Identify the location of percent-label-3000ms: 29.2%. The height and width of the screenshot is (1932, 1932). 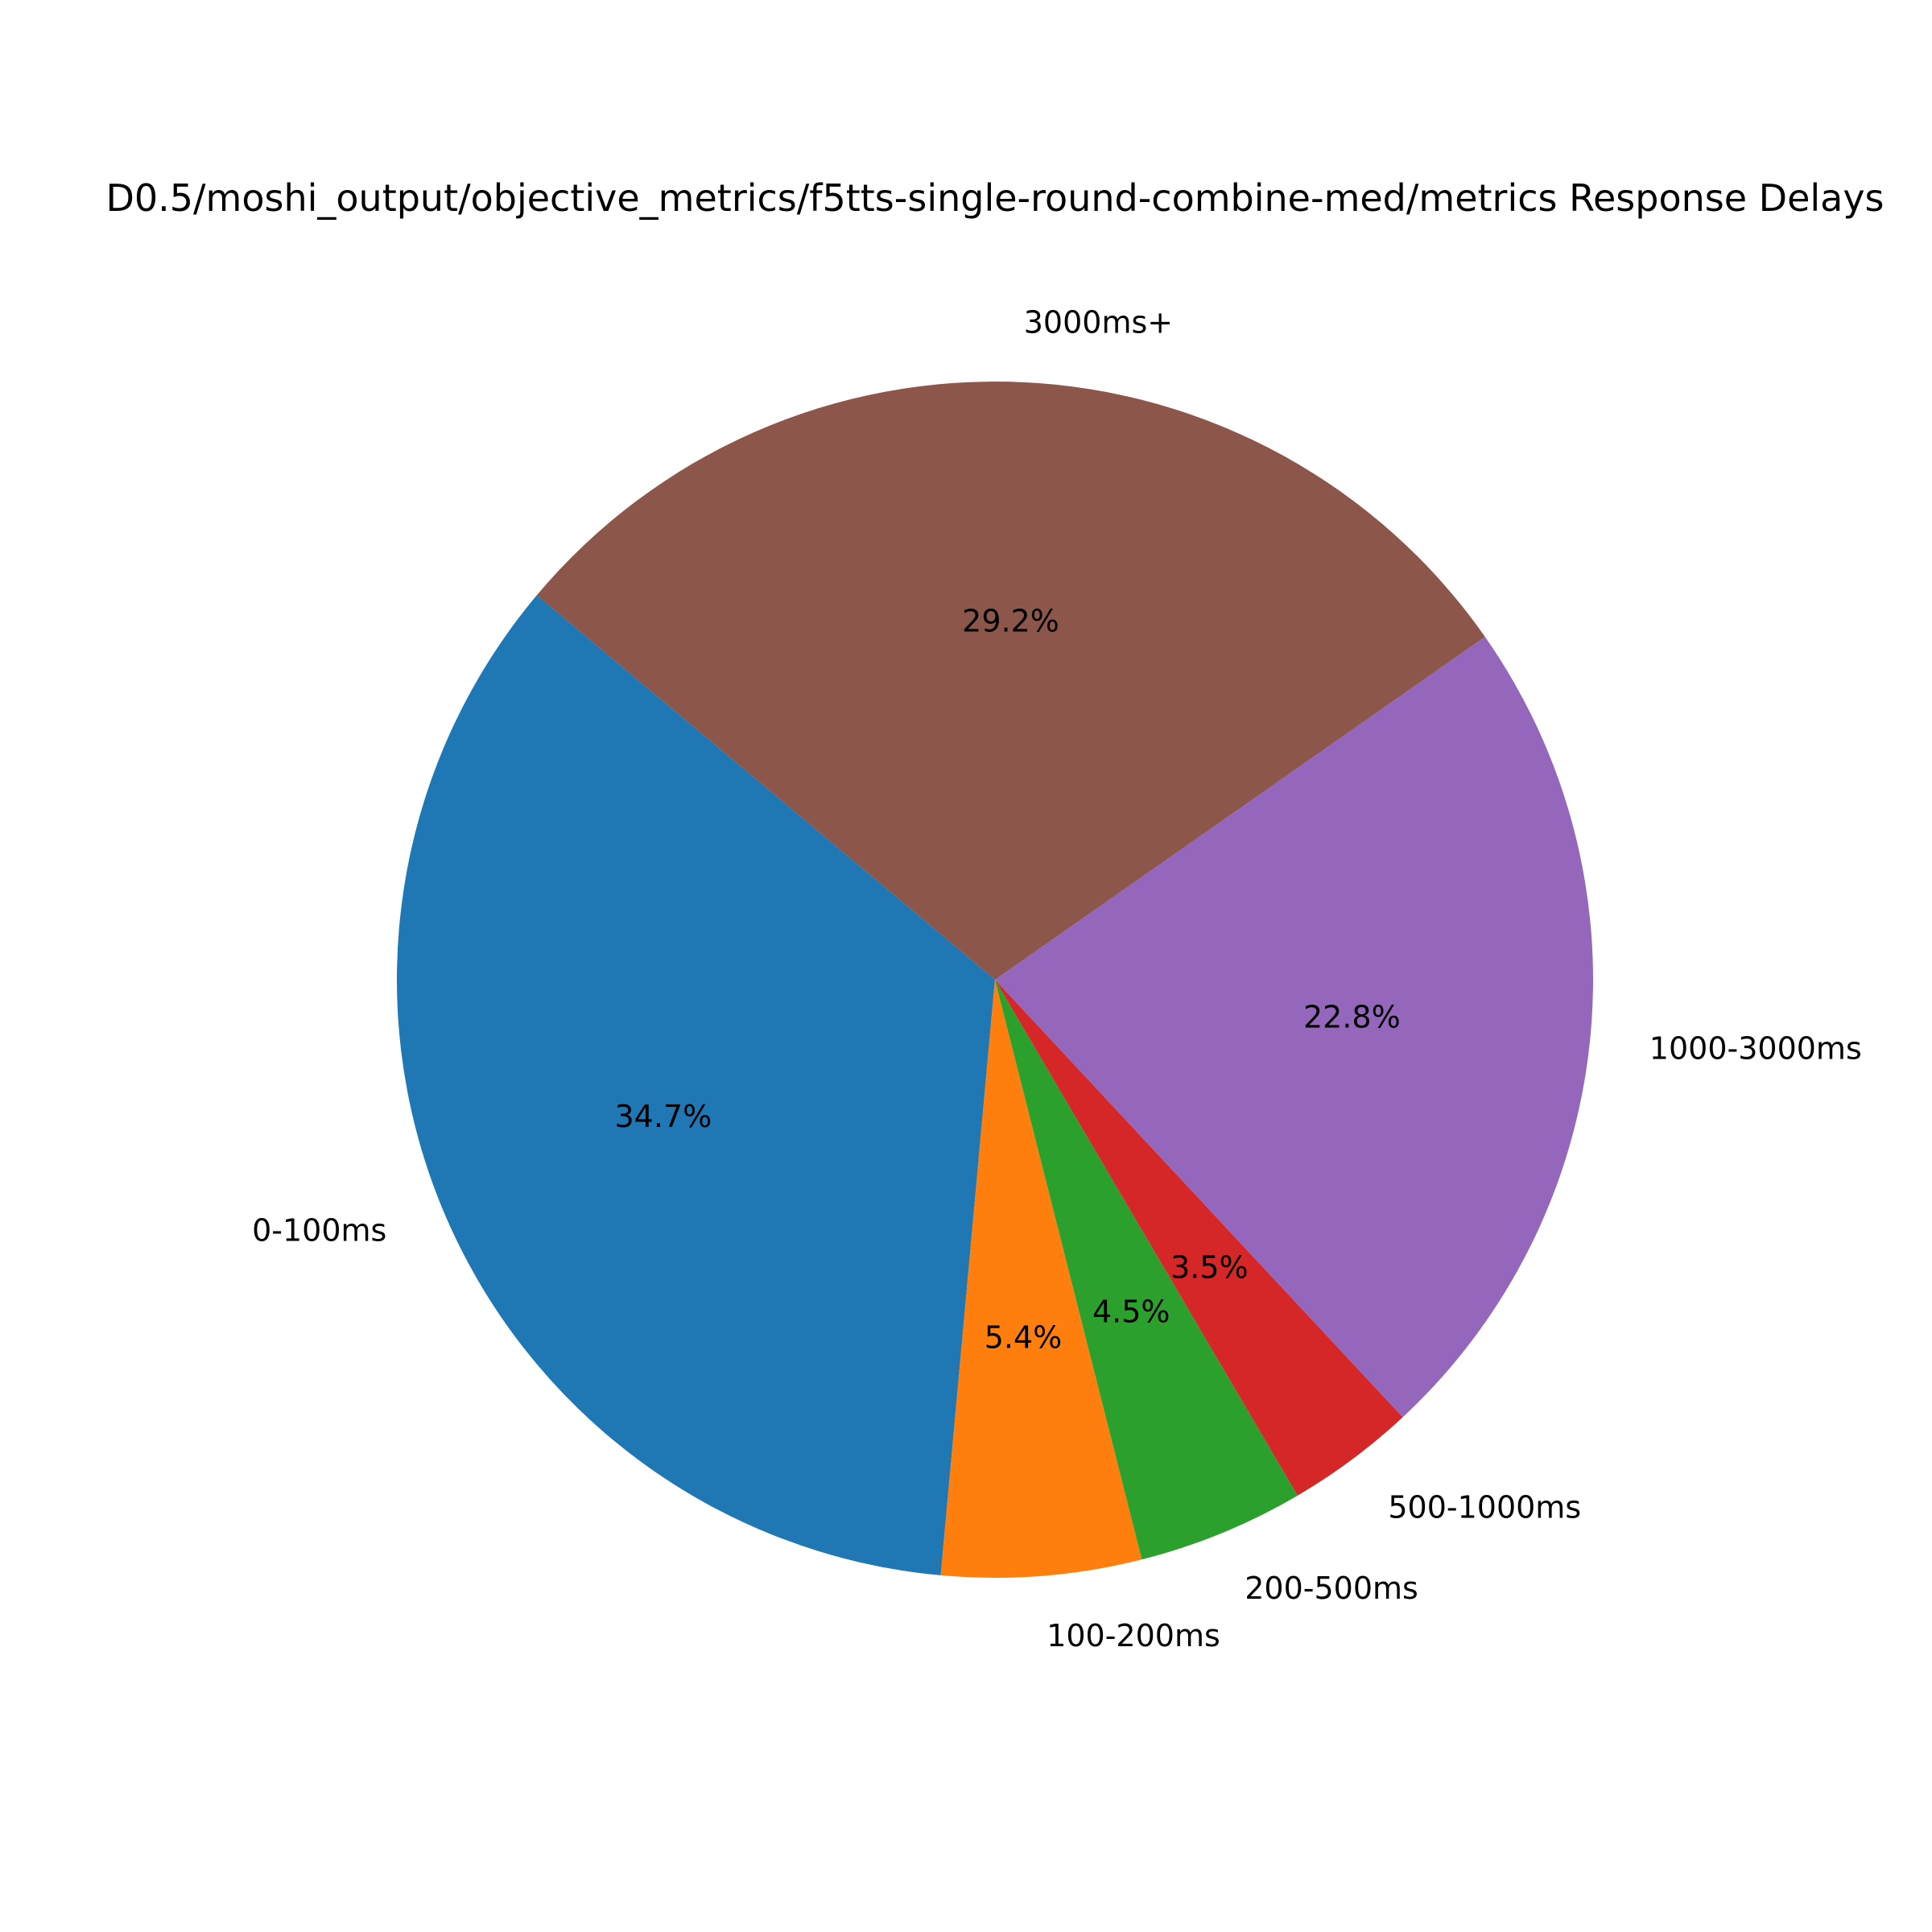
(1010, 621).